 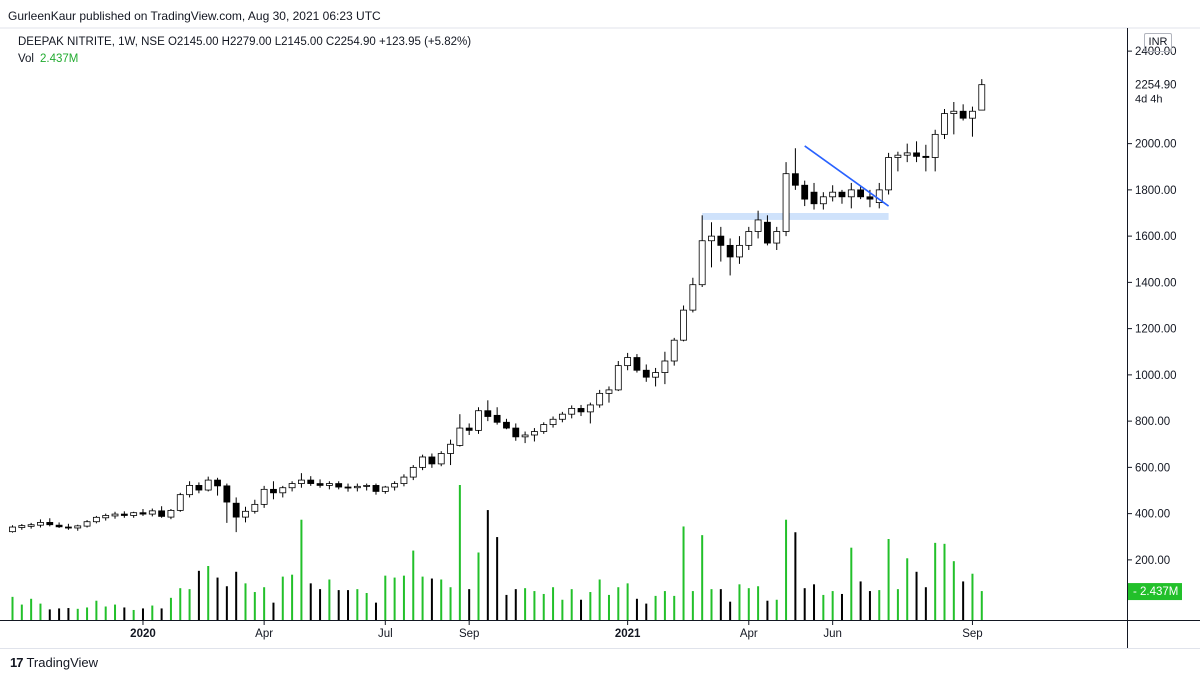 What do you see at coordinates (264, 634) in the screenshot?
I see `x-tick-label: Apr` at bounding box center [264, 634].